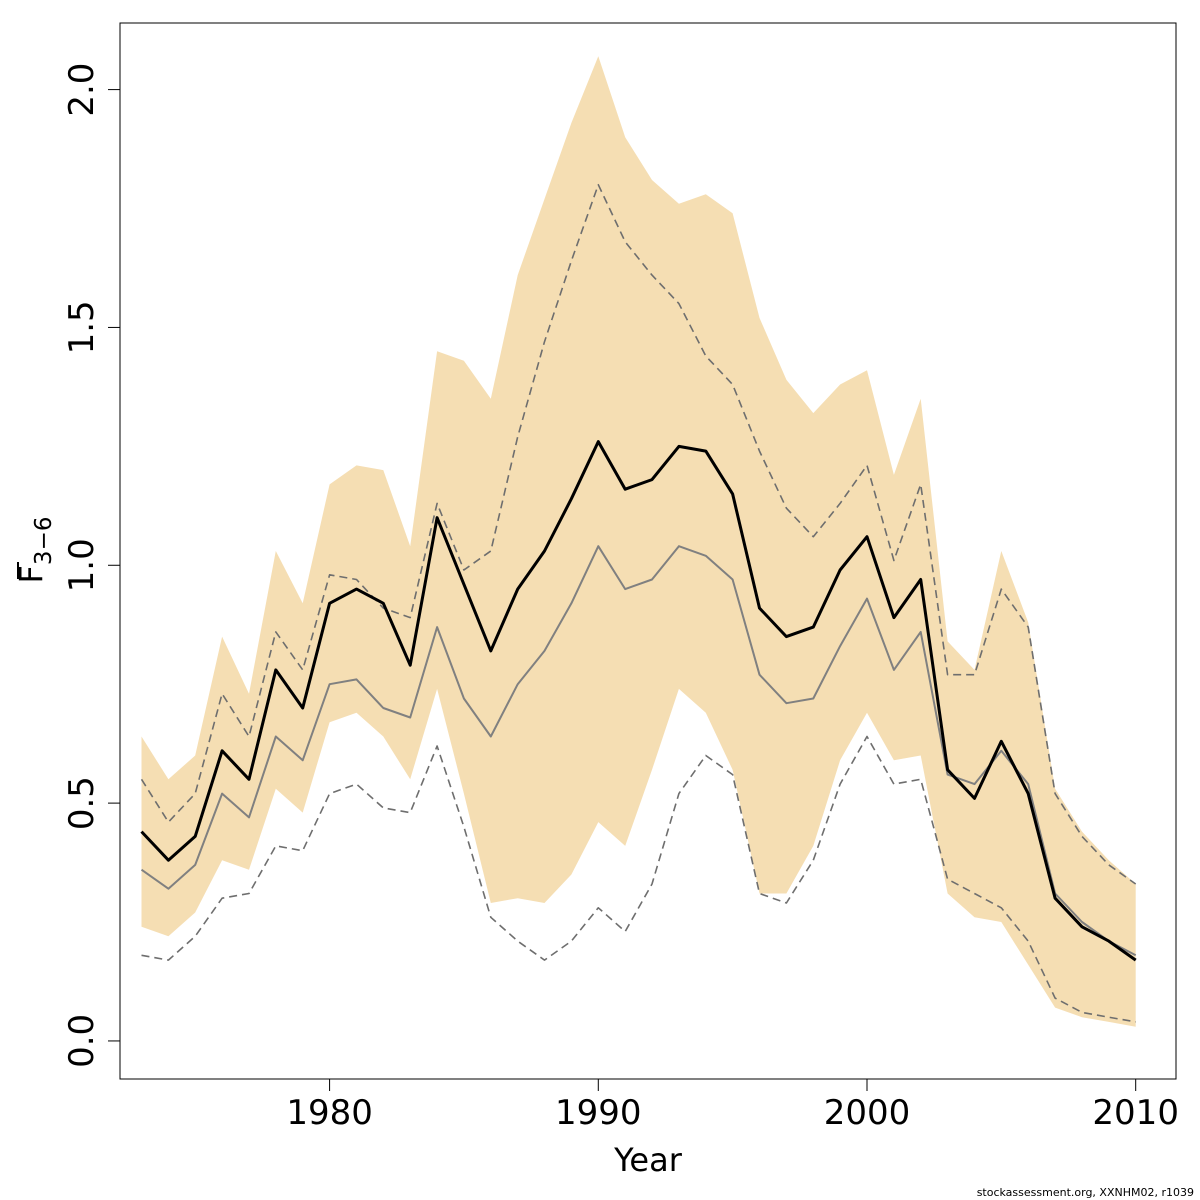 The image size is (1200, 1200). What do you see at coordinates (867, 1113) in the screenshot?
I see `x-tick-label: 2000` at bounding box center [867, 1113].